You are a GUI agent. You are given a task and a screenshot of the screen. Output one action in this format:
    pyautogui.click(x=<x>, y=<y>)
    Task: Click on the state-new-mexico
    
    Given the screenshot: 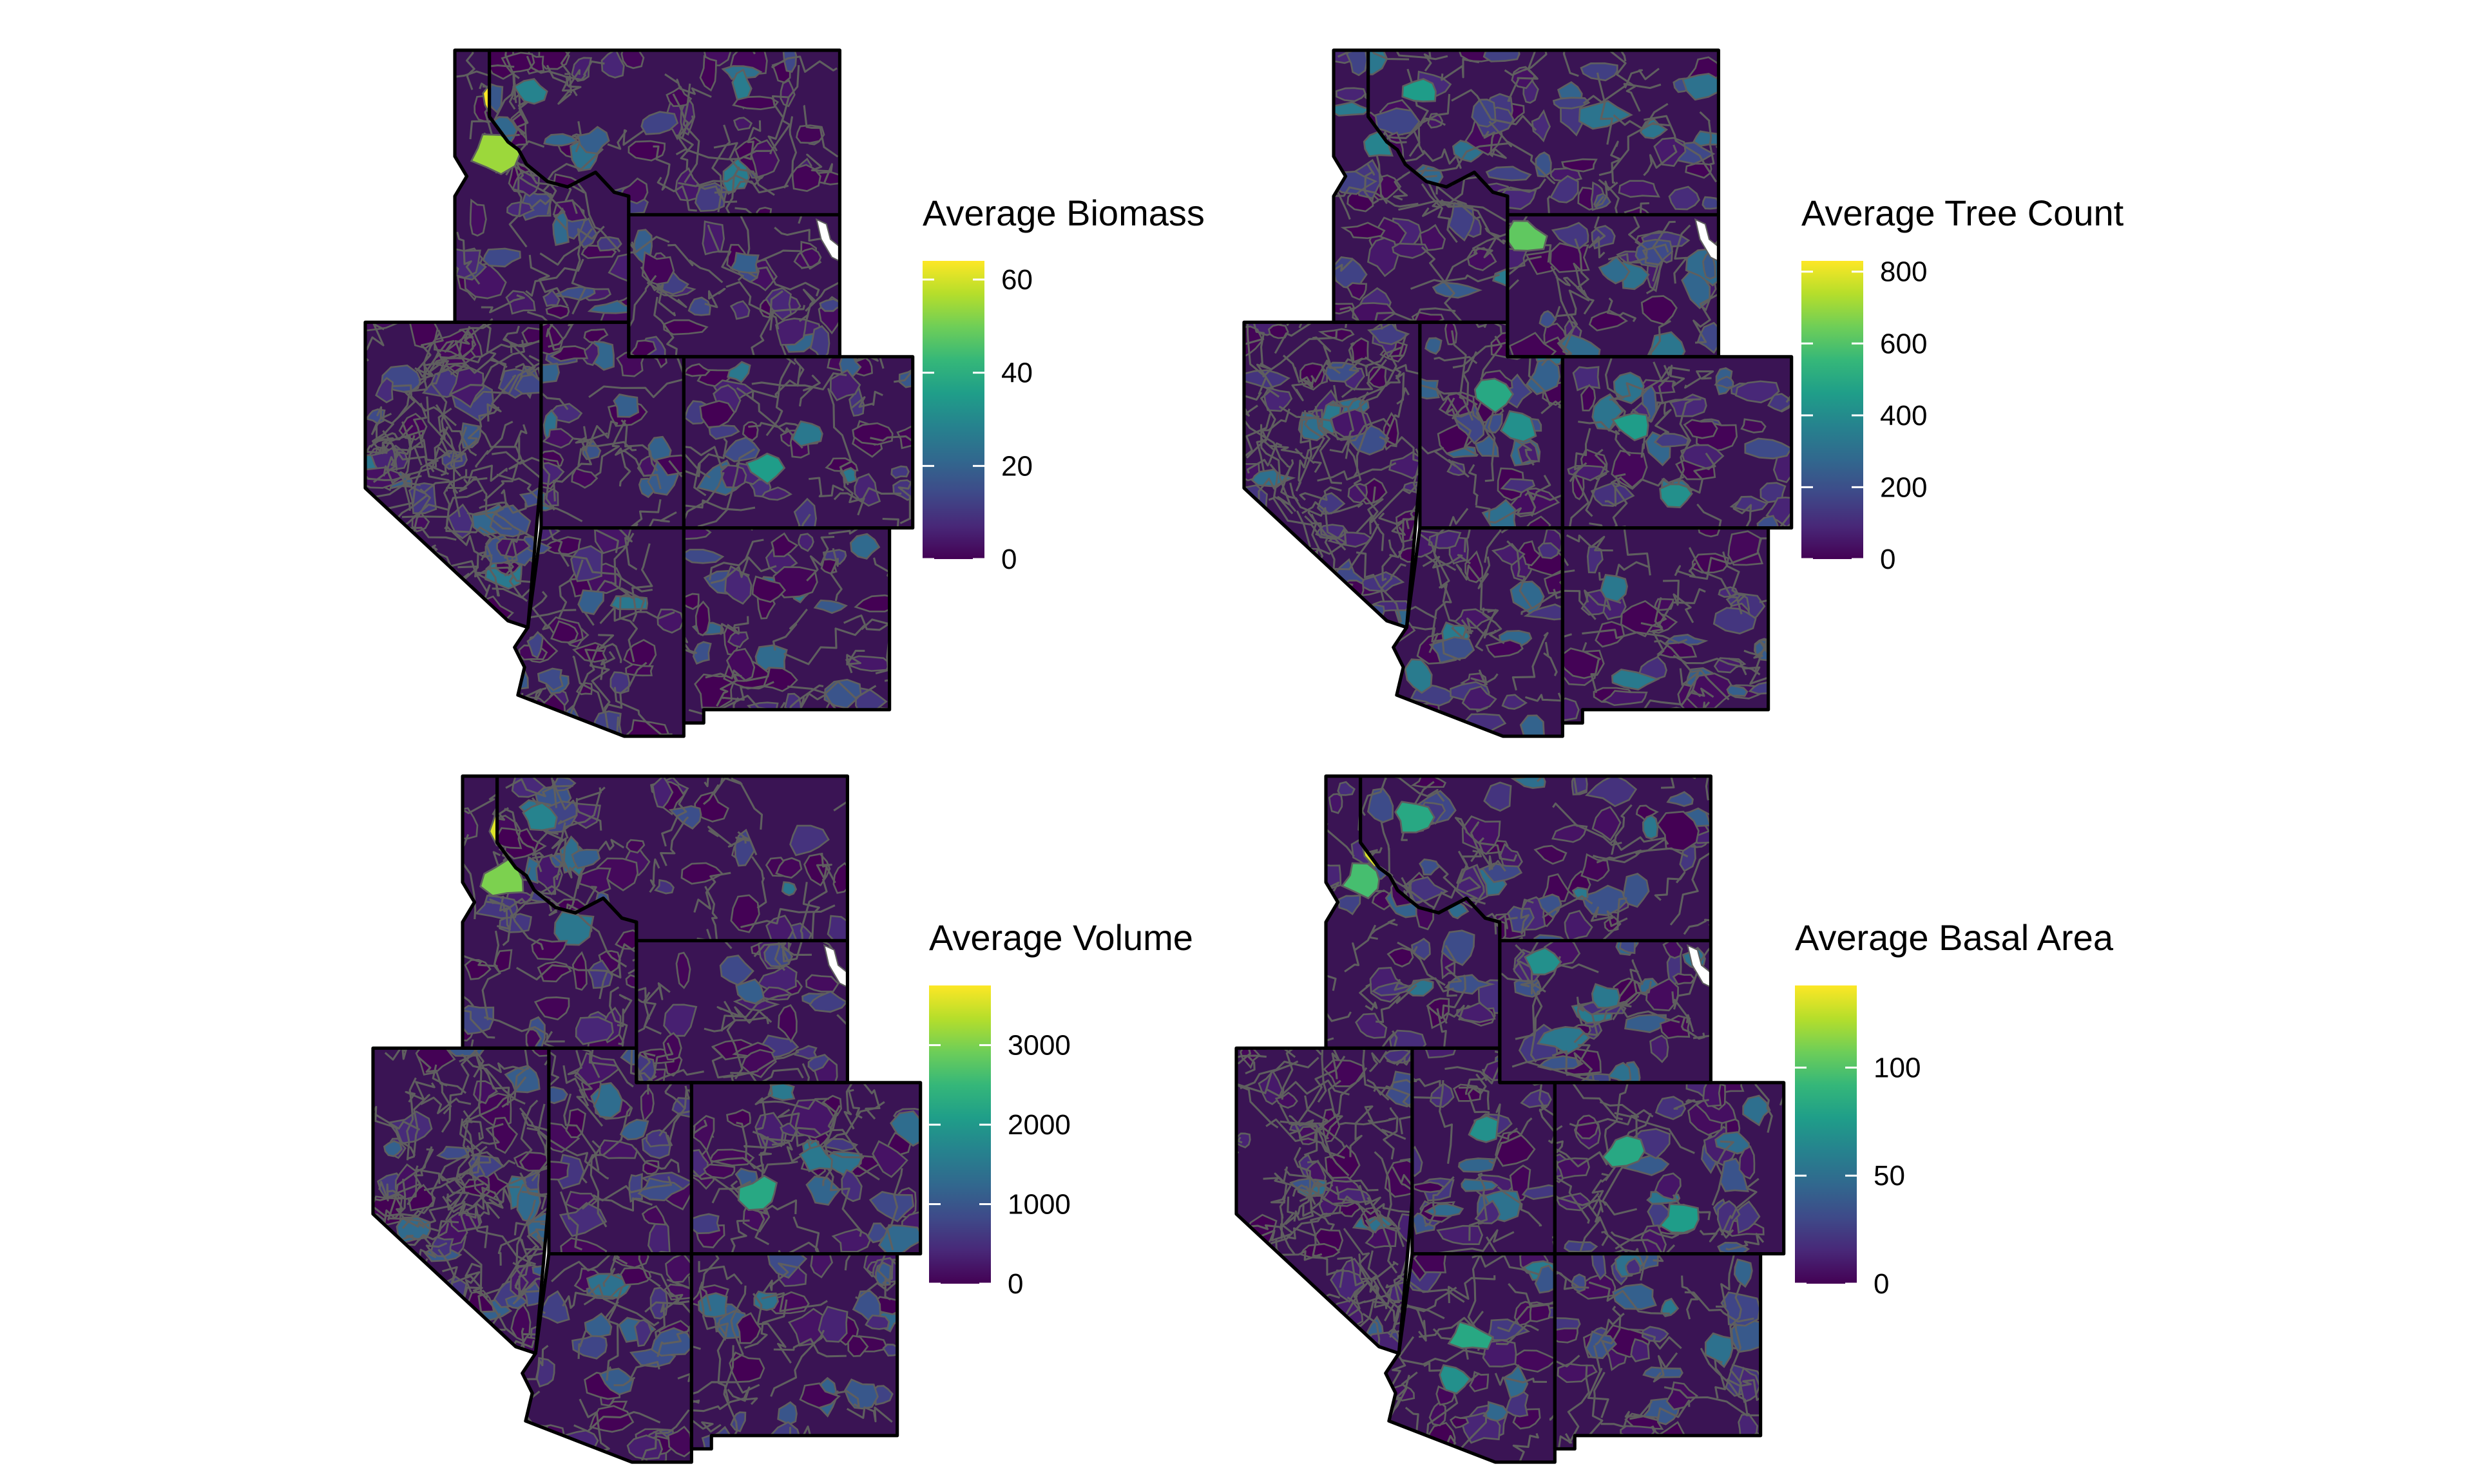 What is the action you would take?
    pyautogui.click(x=794, y=1351)
    